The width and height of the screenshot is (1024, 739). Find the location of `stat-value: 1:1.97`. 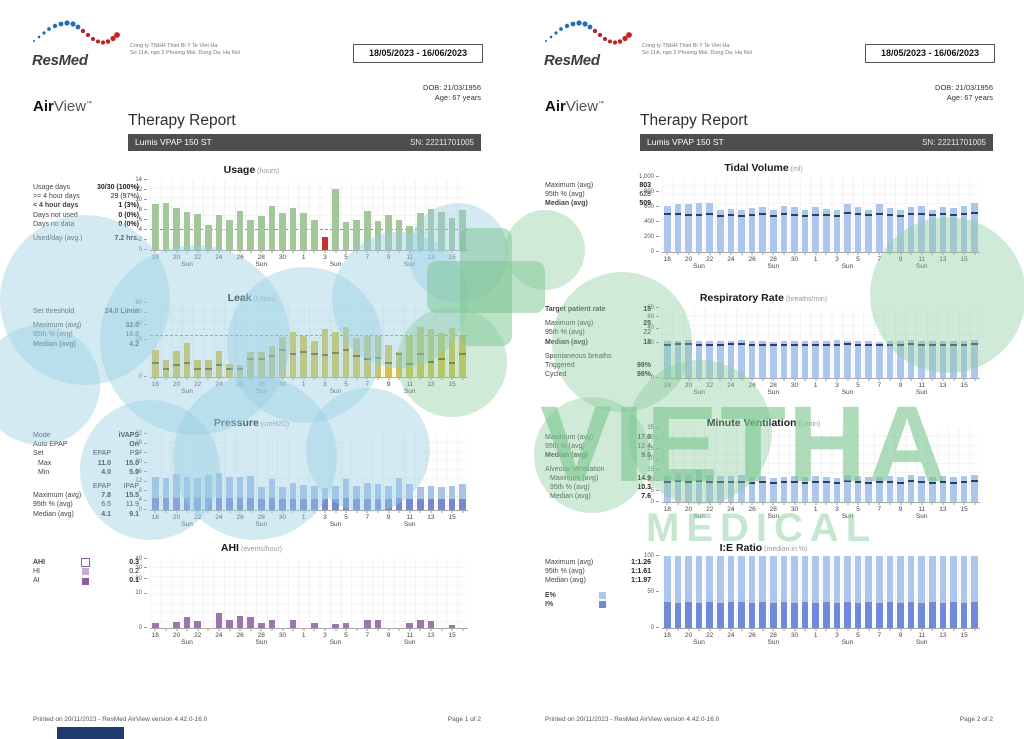

stat-value: 1:1.97 is located at coordinates (641, 581).